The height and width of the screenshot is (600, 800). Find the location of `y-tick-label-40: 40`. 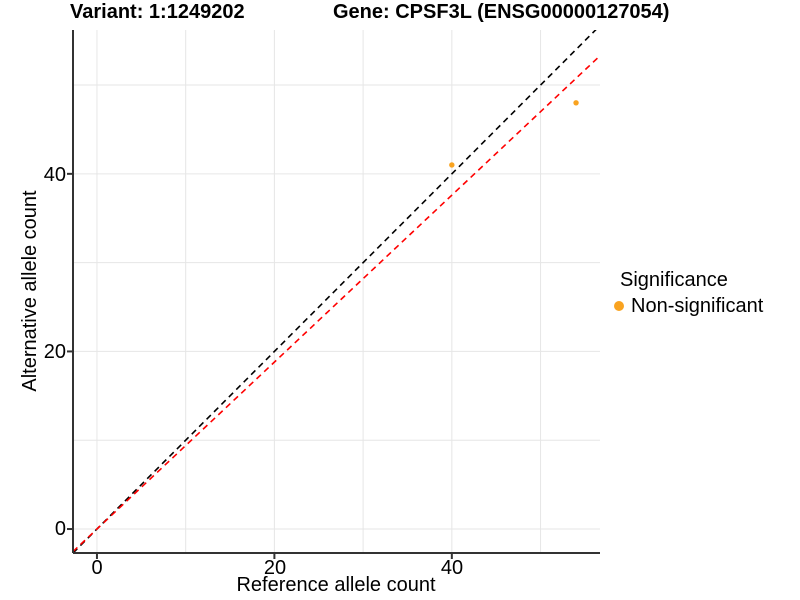

y-tick-label-40: 40 is located at coordinates (54, 175).